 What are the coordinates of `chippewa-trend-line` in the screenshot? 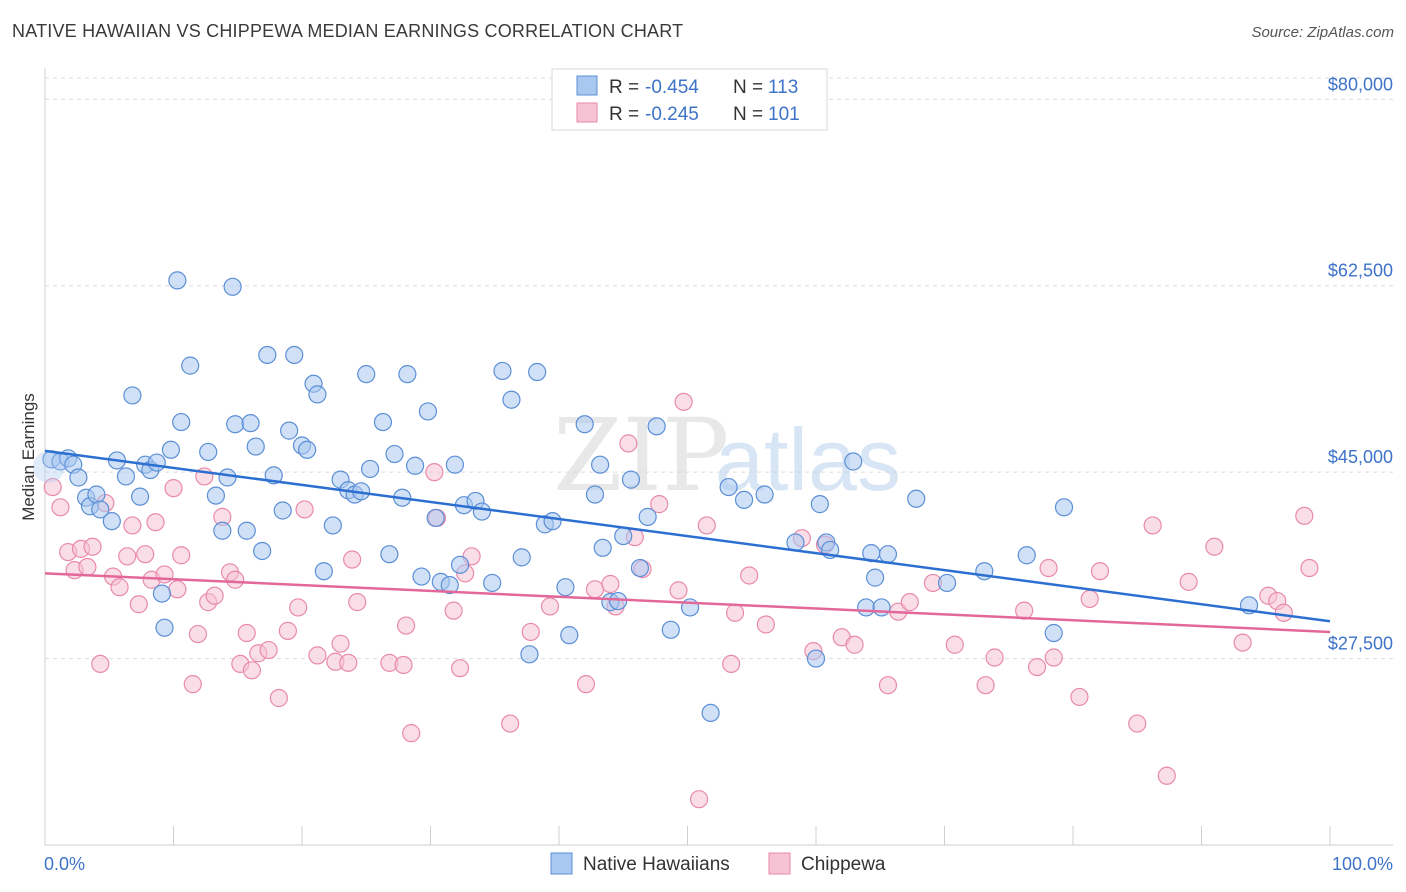 It's located at (687, 603).